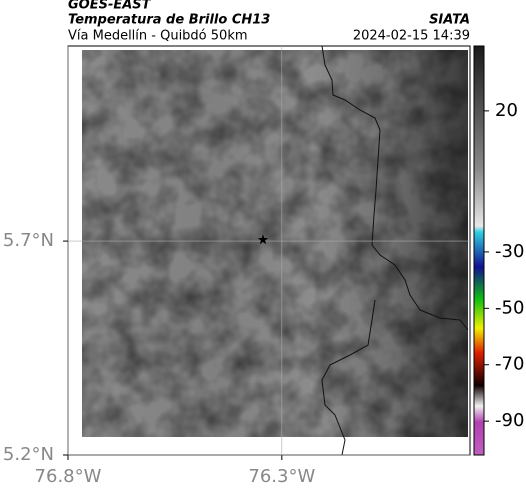 This screenshot has height=495, width=526. Describe the element at coordinates (509, 251) in the screenshot. I see `colorbar-tick-label: -30` at that location.